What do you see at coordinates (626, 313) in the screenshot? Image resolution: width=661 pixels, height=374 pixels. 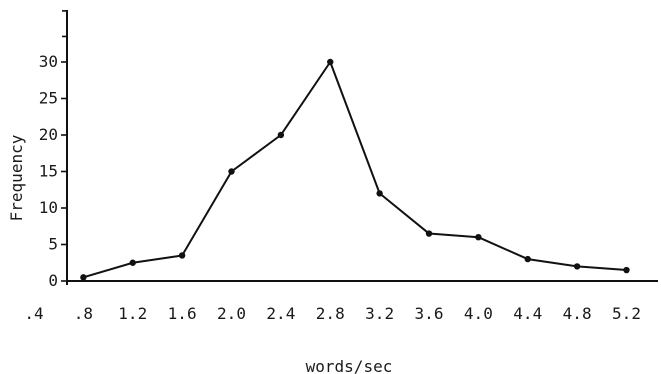 I see `x-tick-label: 5.2` at bounding box center [626, 313].